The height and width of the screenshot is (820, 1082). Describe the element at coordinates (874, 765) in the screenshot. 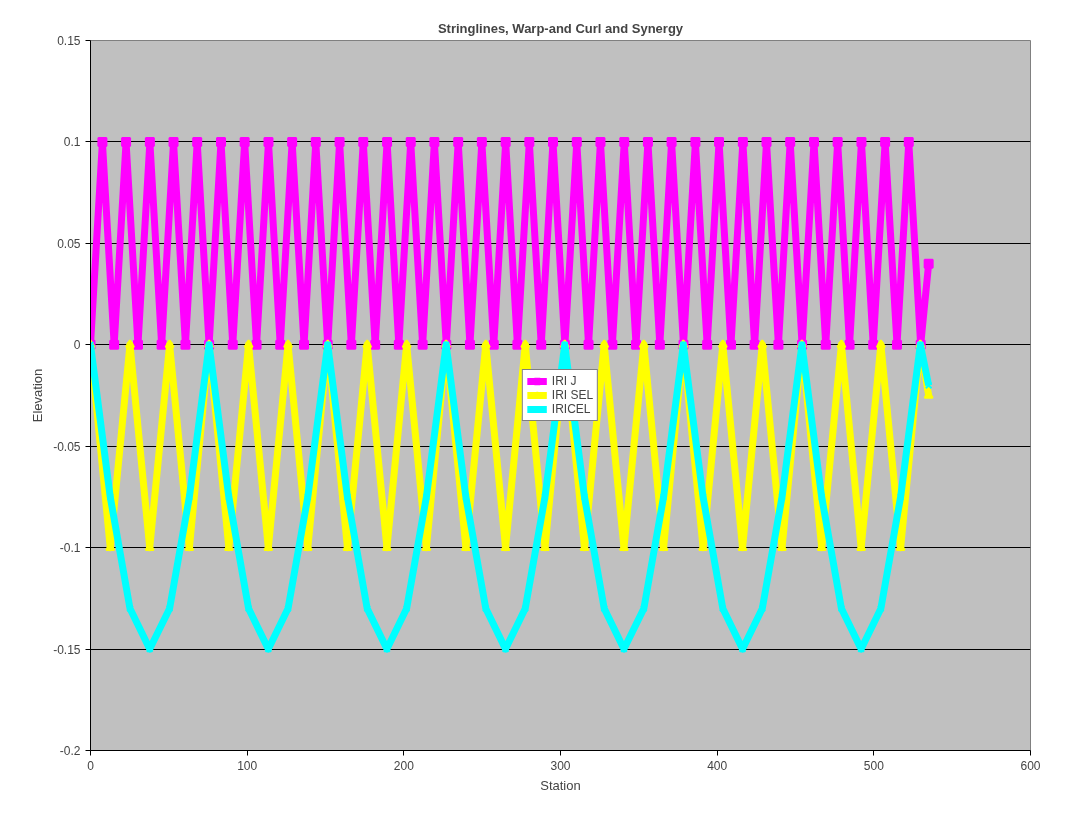

I see `x-tick-label: 500` at that location.